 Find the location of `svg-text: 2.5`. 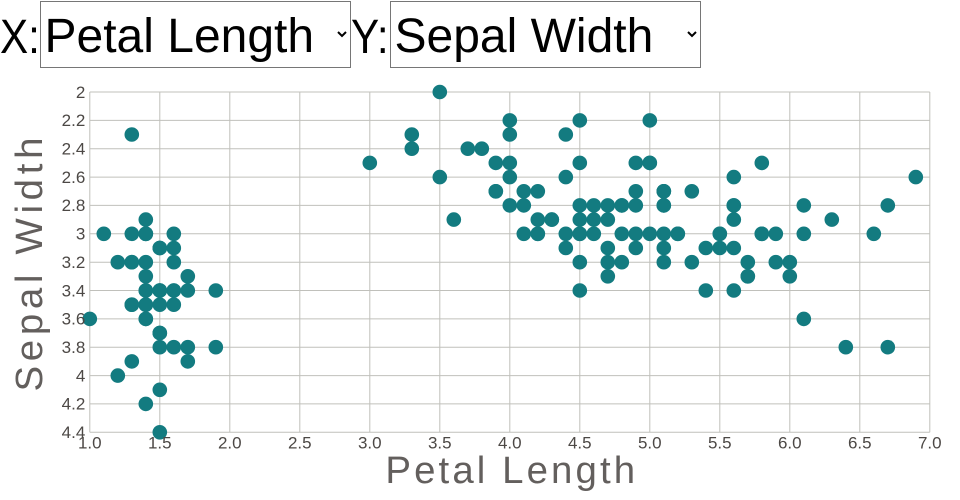

svg-text: 2.5 is located at coordinates (300, 443).